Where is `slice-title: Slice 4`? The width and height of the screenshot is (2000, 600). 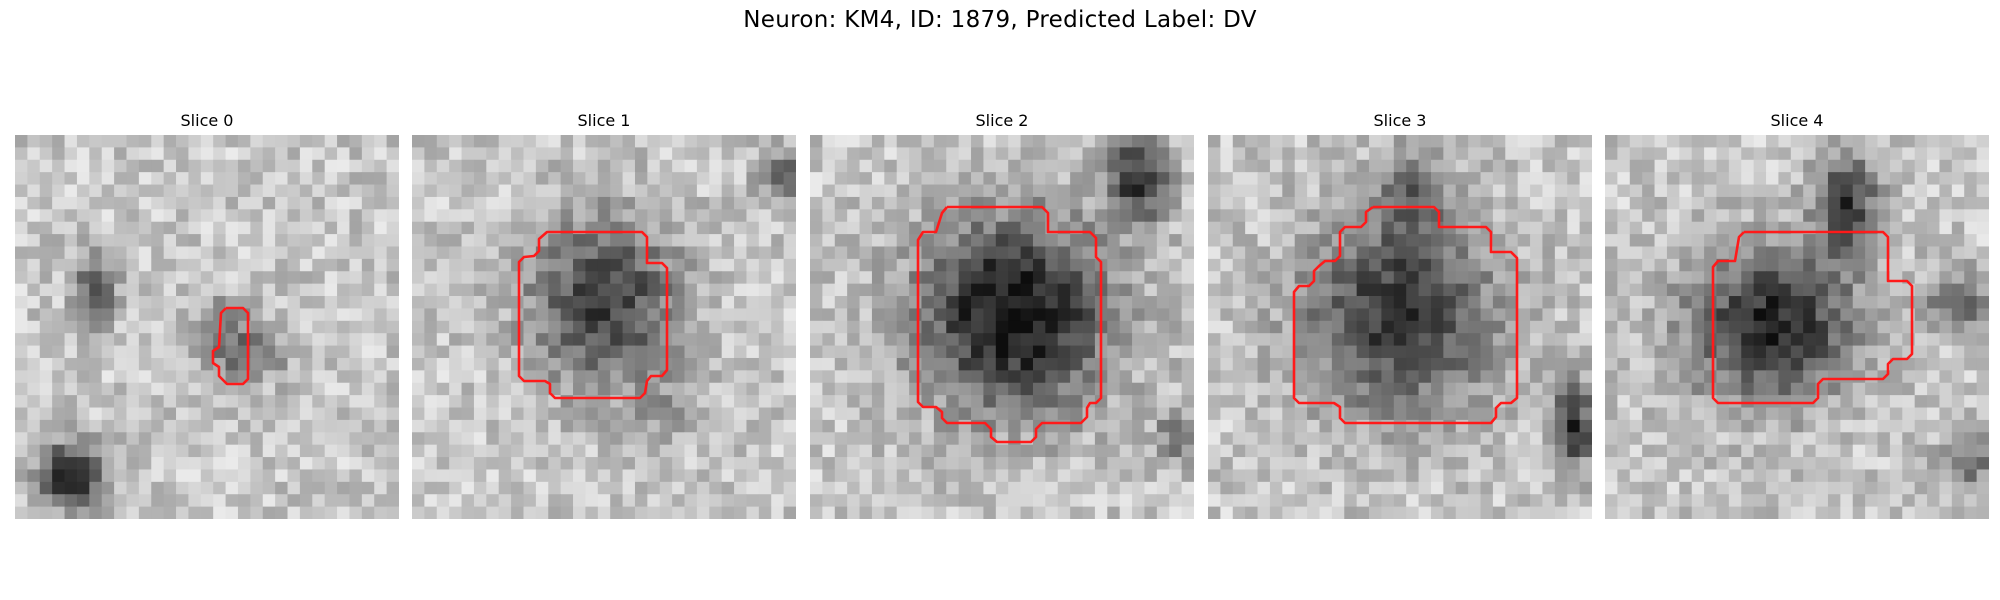
slice-title: Slice 4 is located at coordinates (1797, 120).